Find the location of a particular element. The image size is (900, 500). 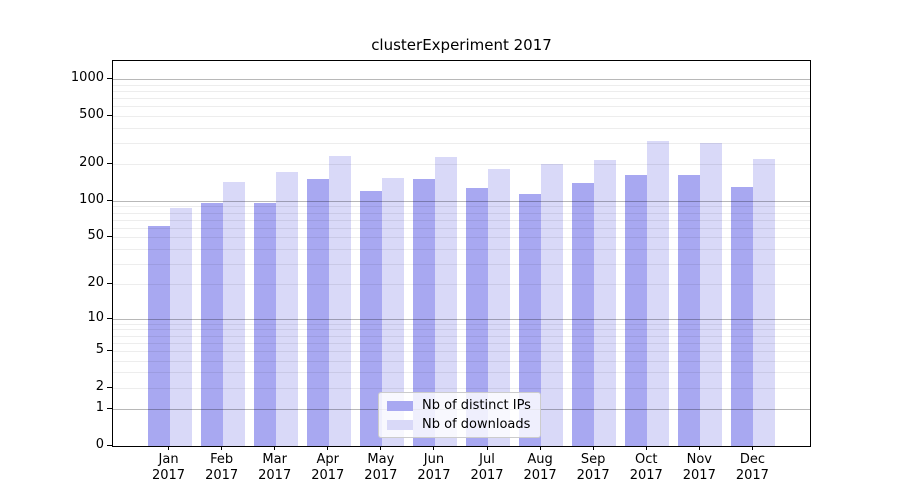

x-tick-nov: Nov 2017 is located at coordinates (699, 465).